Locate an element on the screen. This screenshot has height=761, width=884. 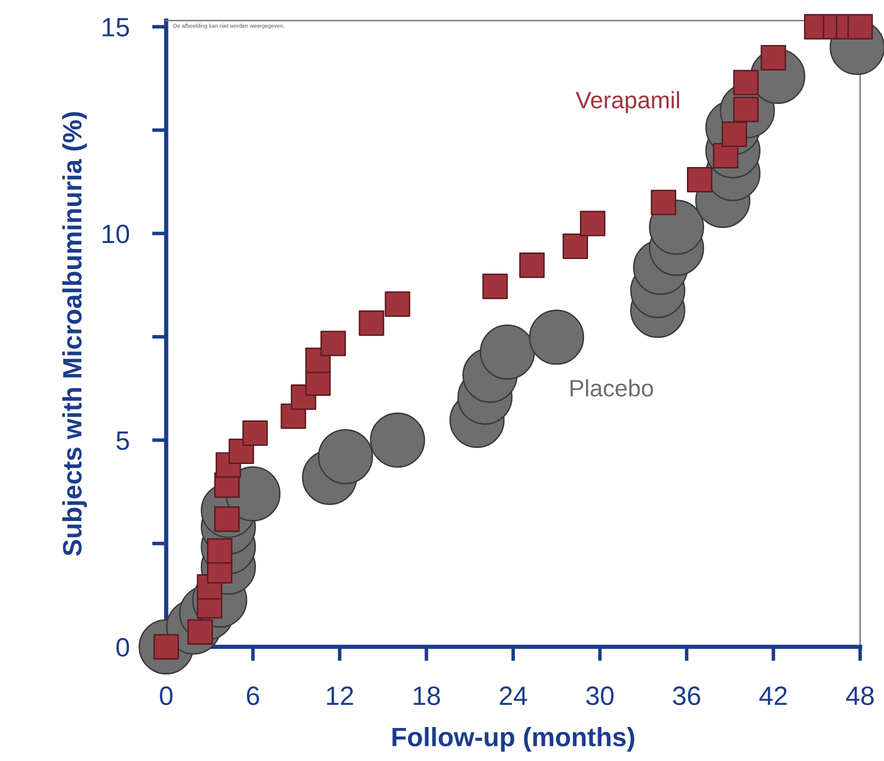
y-tick-label: 15 is located at coordinates (115, 27).